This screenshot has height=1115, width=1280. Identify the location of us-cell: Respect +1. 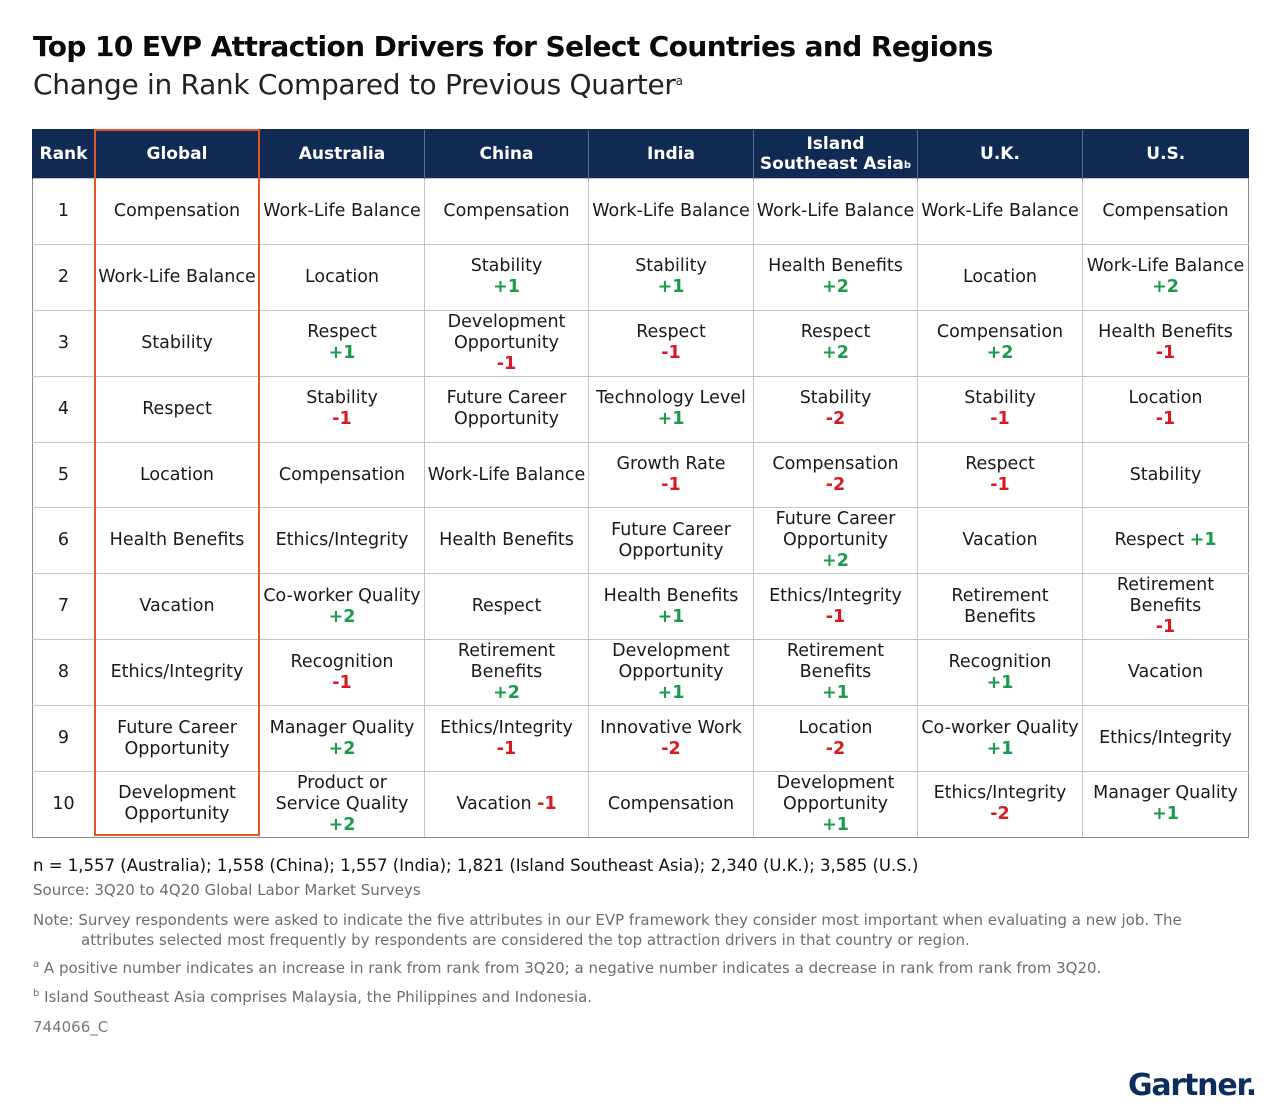
(1165, 541).